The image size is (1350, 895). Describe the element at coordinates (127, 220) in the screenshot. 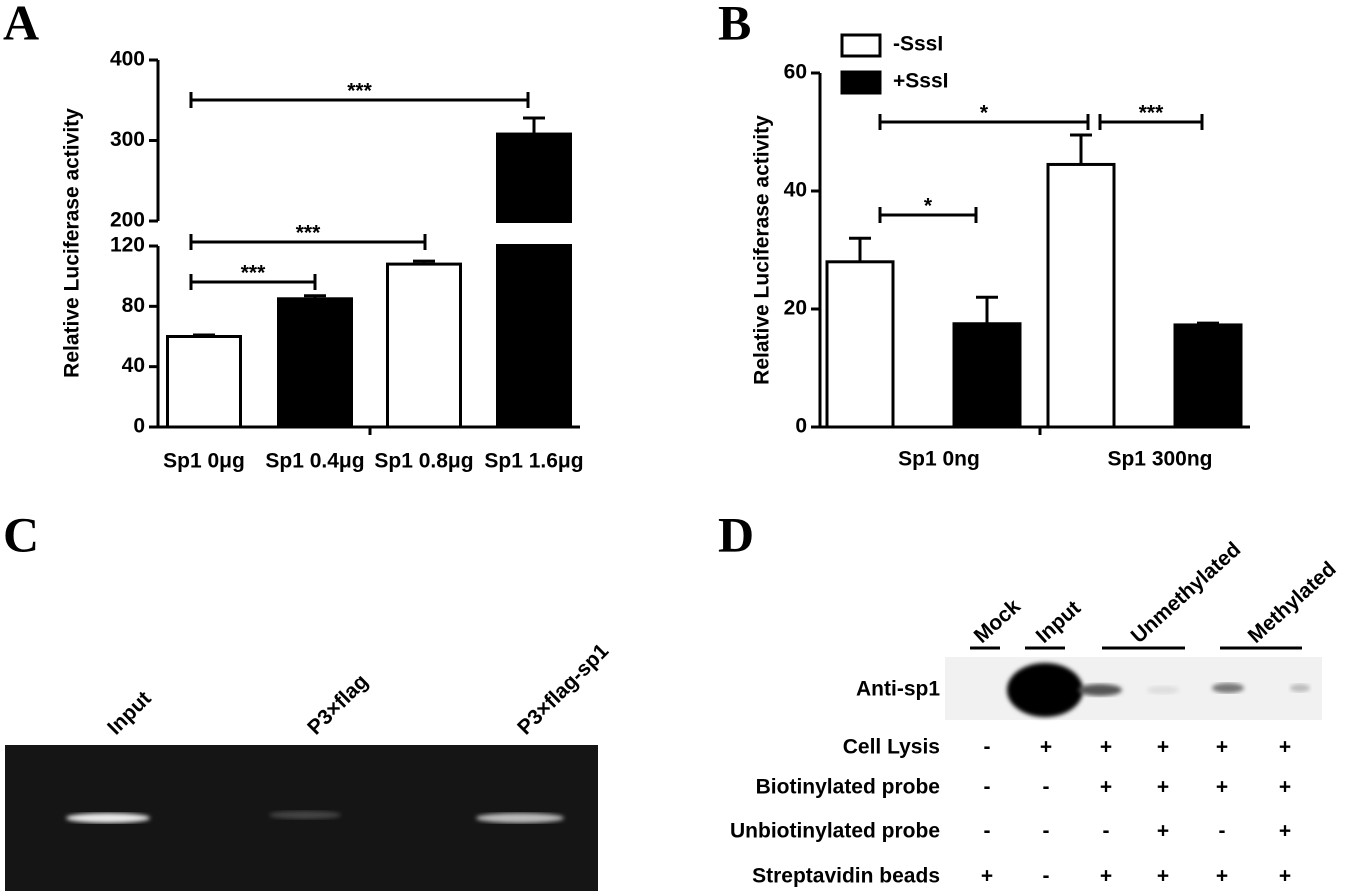

I see `y-tick-label: 200` at that location.